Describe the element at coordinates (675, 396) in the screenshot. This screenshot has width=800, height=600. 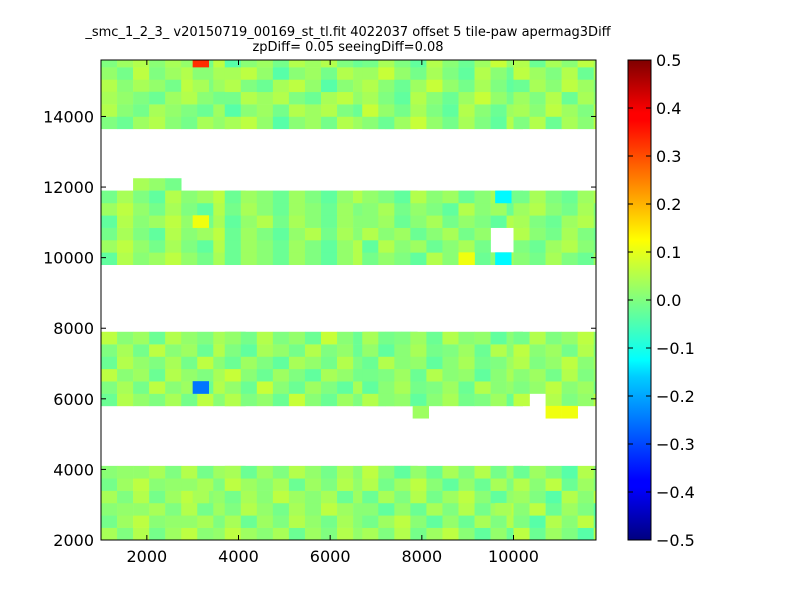
I see `colorbar-tick-label: −0.2` at that location.